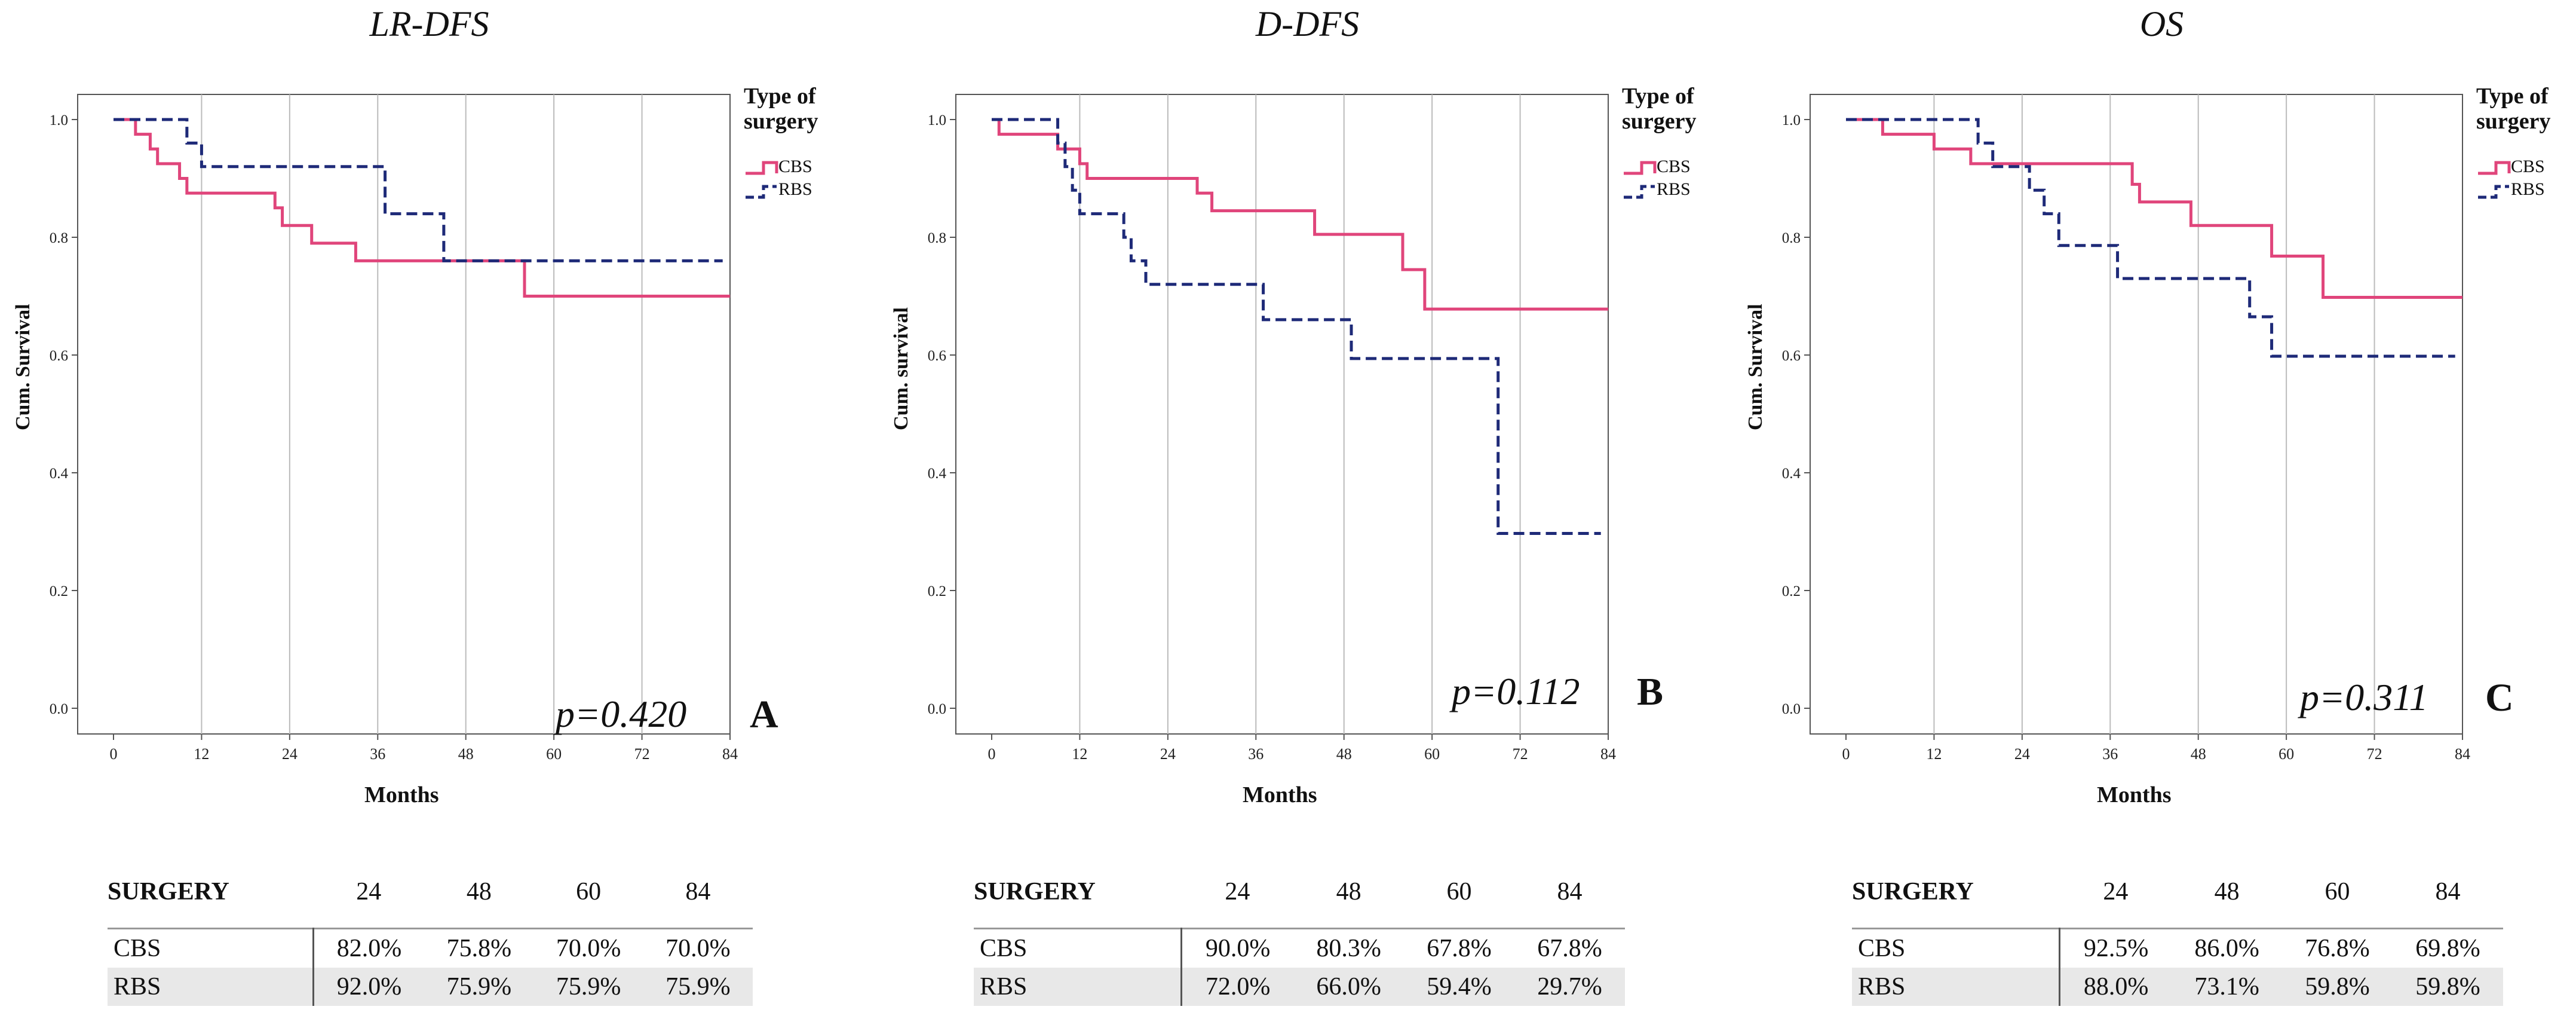 This screenshot has height=1034, width=2576. I want to click on chart-title: D-DFS, so click(1307, 24).